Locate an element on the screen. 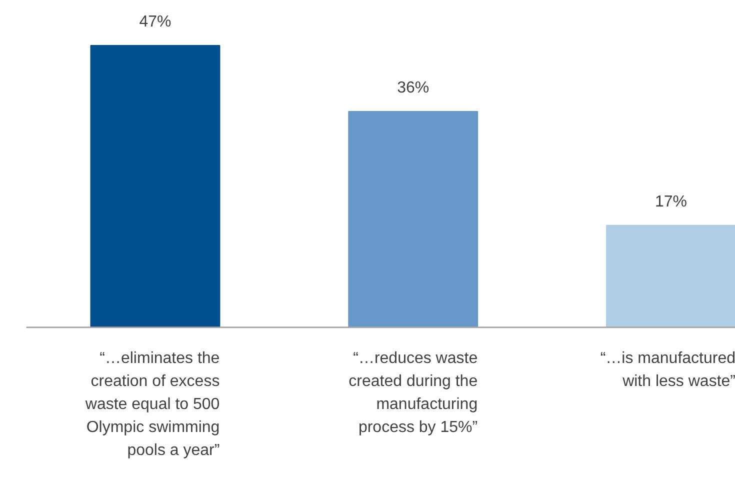 Image resolution: width=735 pixels, height=499 pixels. x-tick-label: “…eliminates the creation of excess waste equal to 500 Olympic swimming pools a year” is located at coordinates (152, 404).